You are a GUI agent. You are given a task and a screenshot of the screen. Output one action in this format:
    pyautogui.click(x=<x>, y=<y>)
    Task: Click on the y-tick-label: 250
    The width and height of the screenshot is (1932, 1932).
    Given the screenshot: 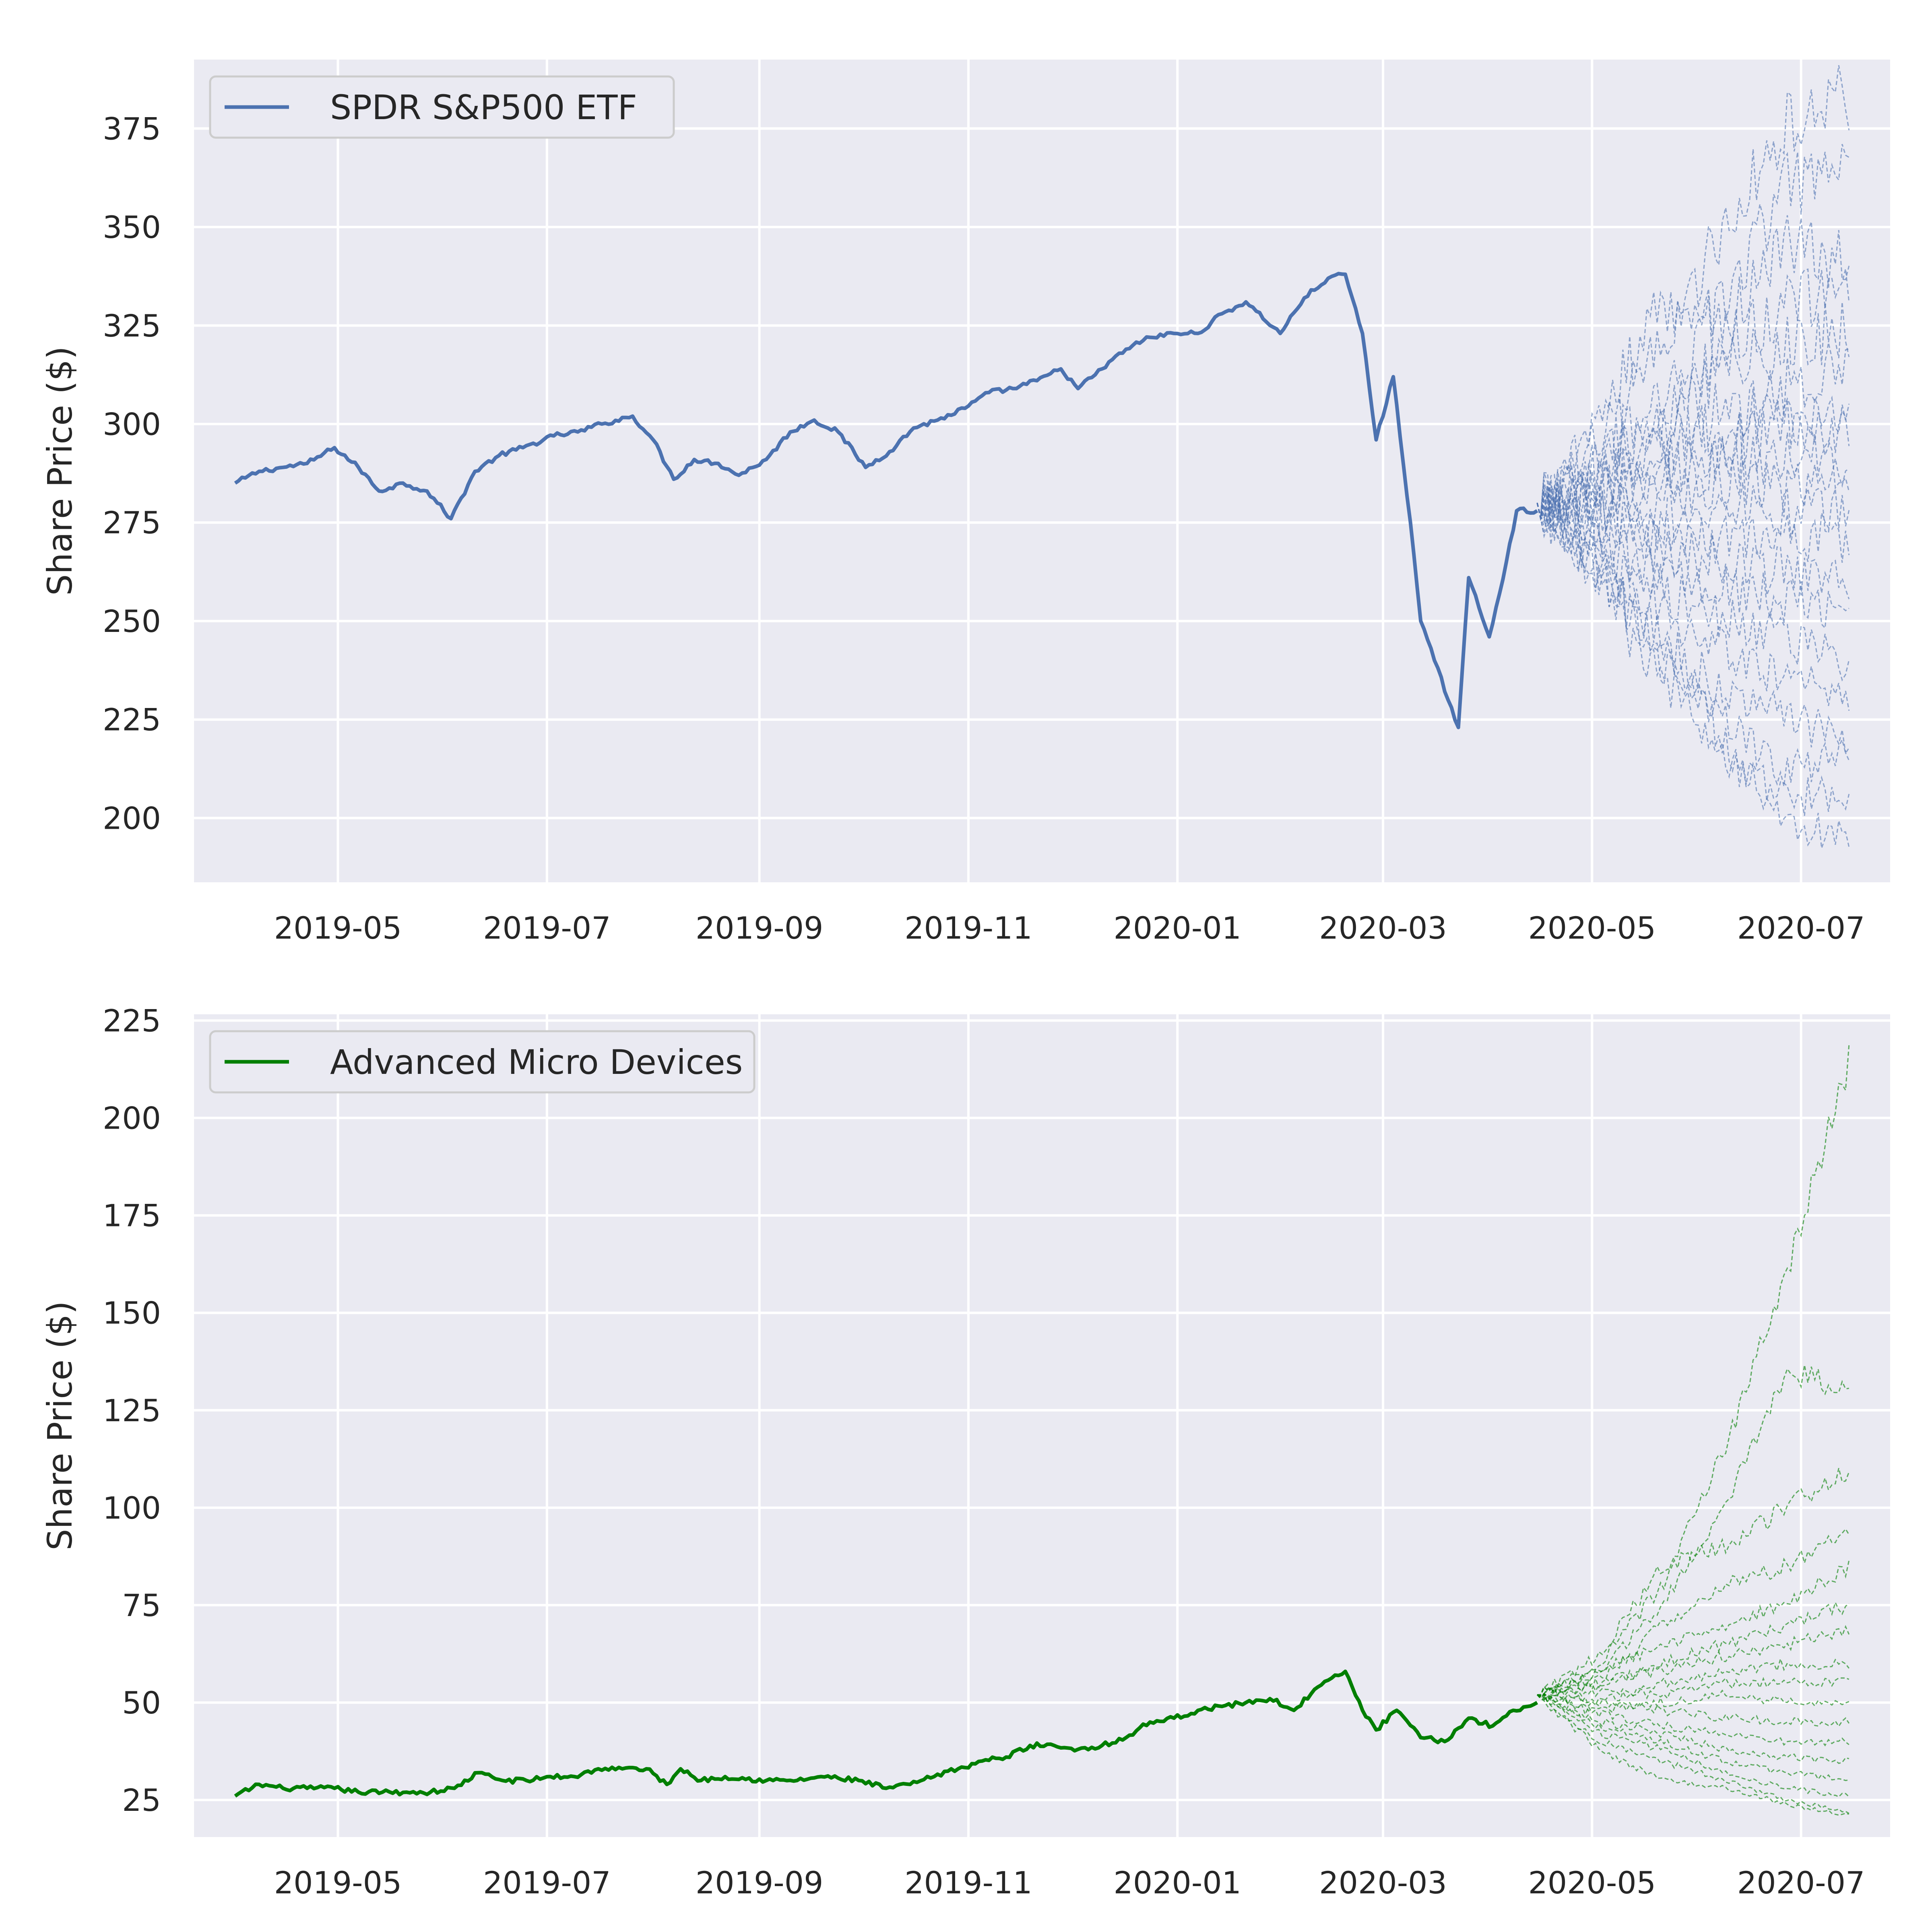 What is the action you would take?
    pyautogui.click(x=132, y=621)
    